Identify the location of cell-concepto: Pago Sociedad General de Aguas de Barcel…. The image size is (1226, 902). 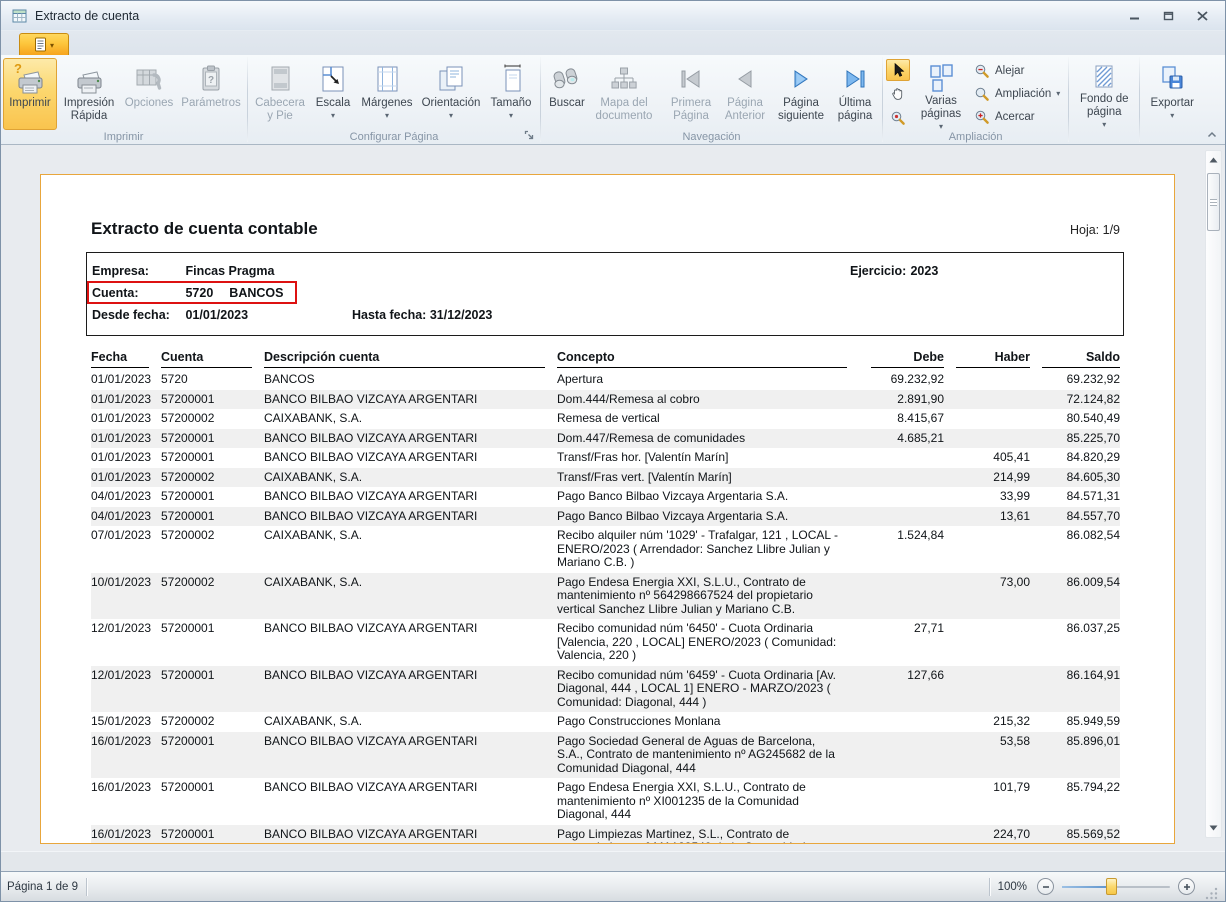
(708, 754).